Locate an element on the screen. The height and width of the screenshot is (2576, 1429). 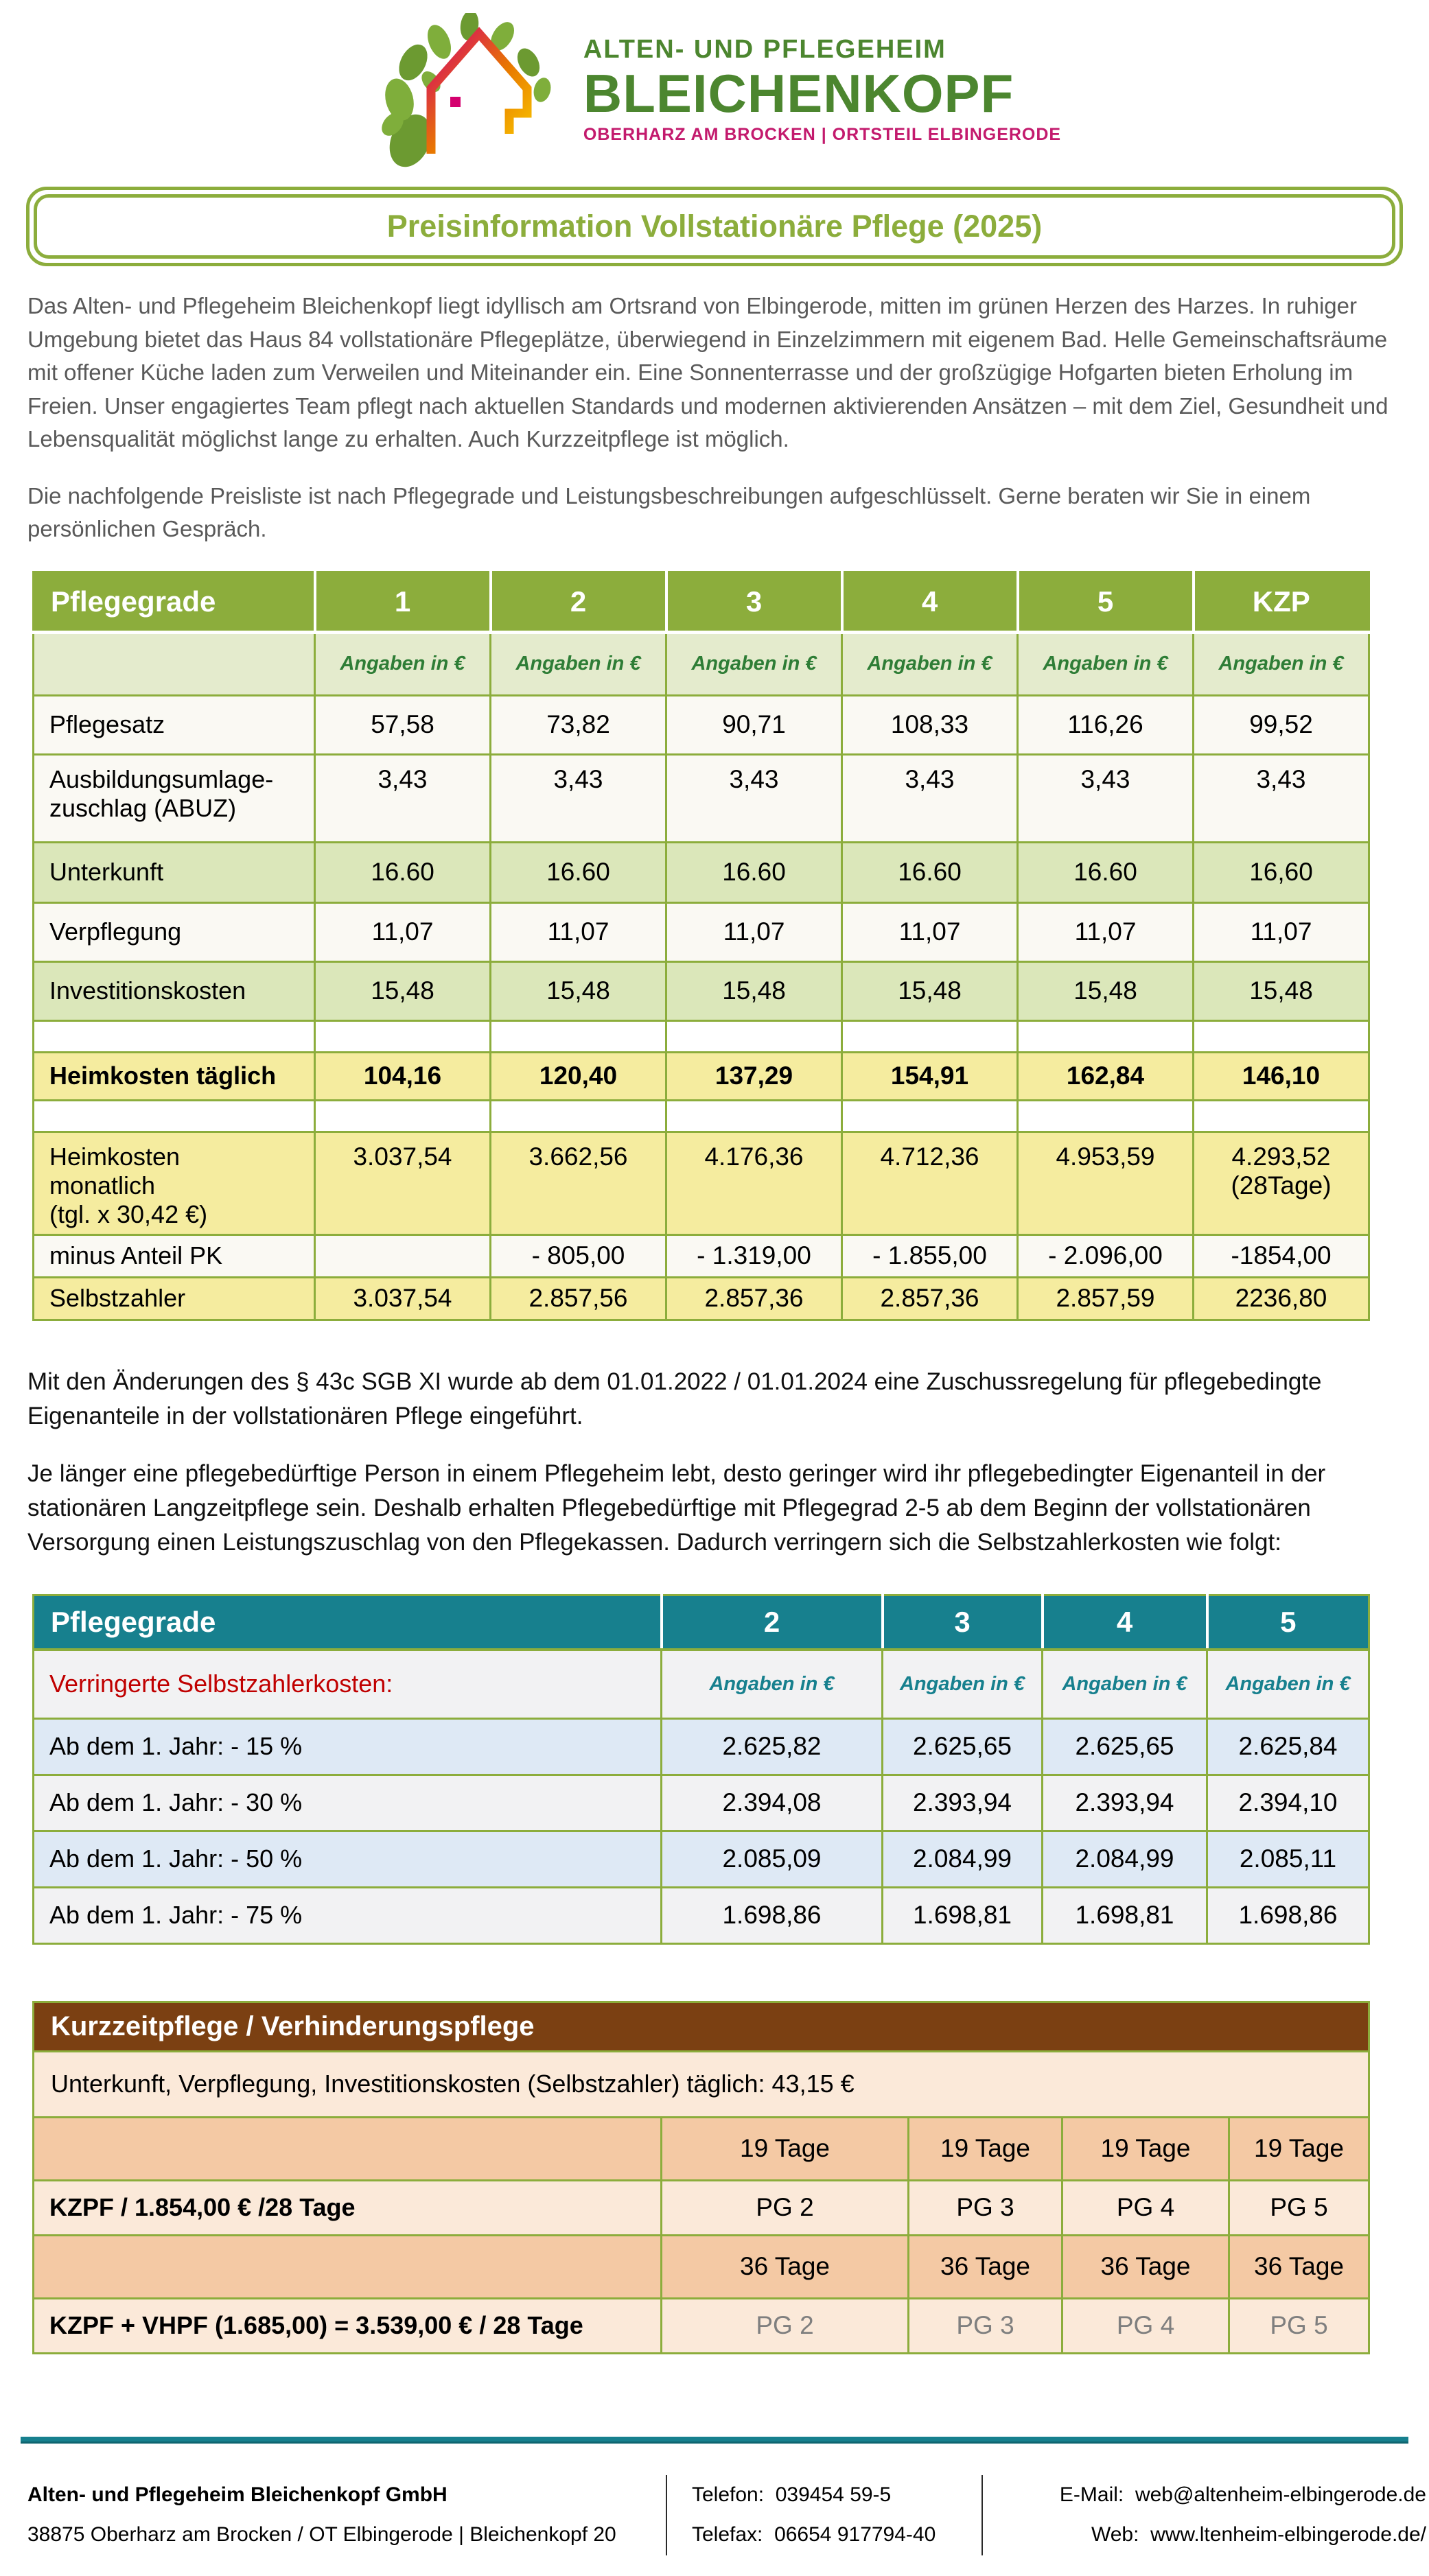
footer-email: web@altenheim-elbingerode.de is located at coordinates (1280, 2494).